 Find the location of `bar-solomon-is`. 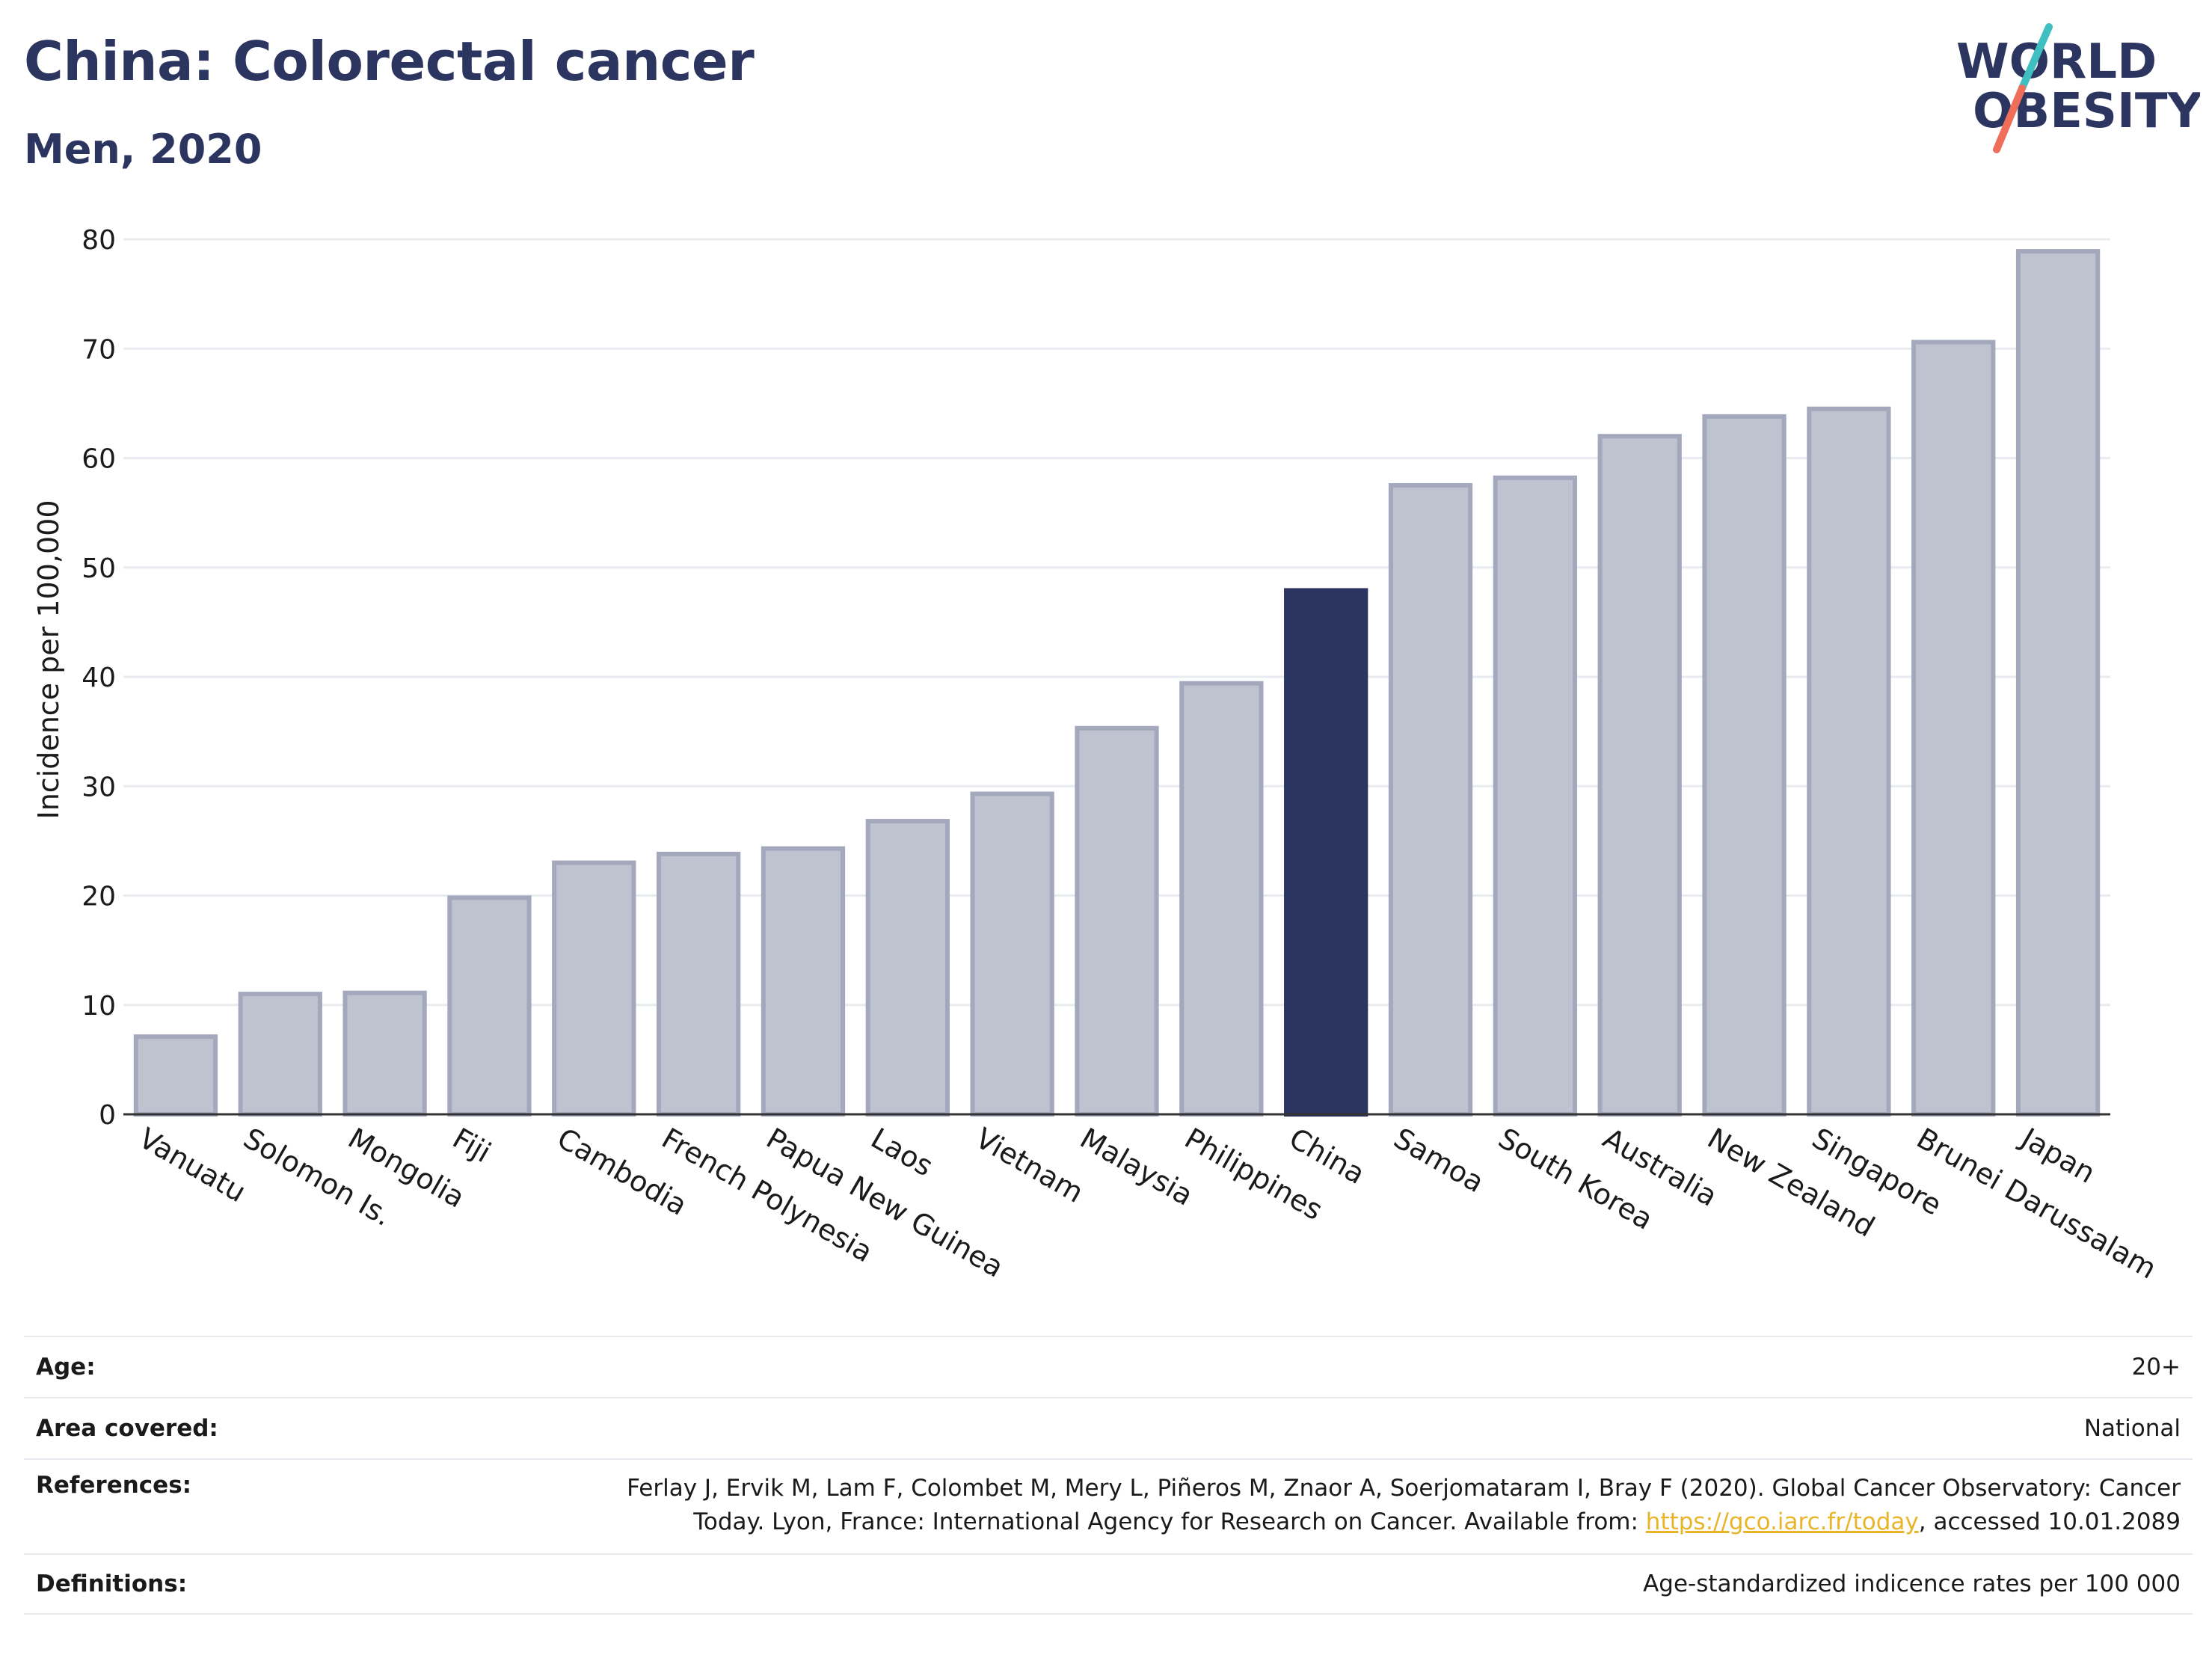

bar-solomon-is is located at coordinates (280, 1054).